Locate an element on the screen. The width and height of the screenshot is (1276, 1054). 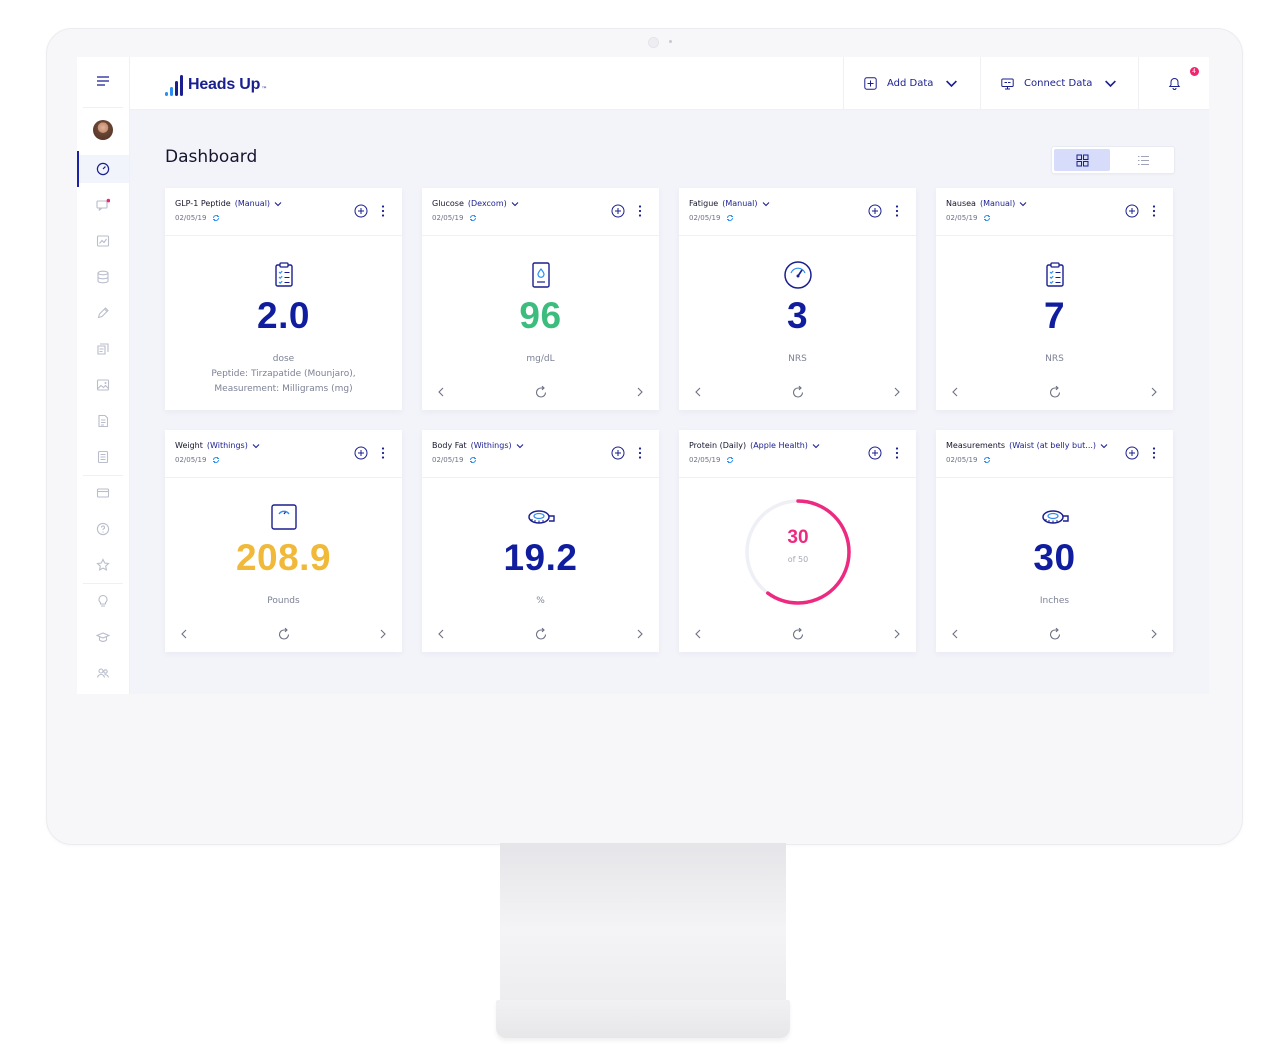
chart-icon is located at coordinates (103, 241).